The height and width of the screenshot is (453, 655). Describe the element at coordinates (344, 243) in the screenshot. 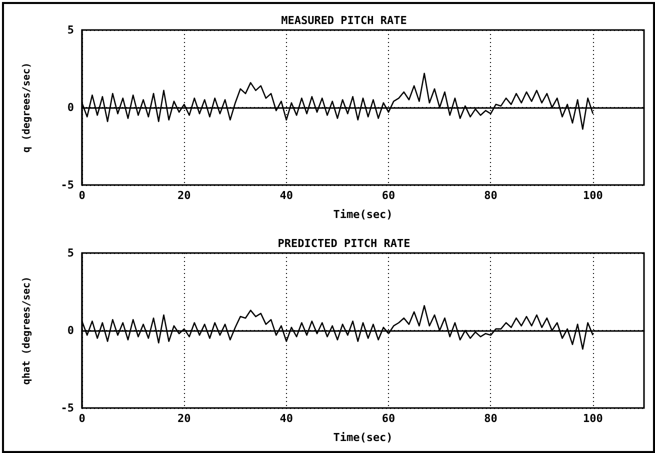

I see `chart-title: PREDICTED PITCH RATE` at that location.